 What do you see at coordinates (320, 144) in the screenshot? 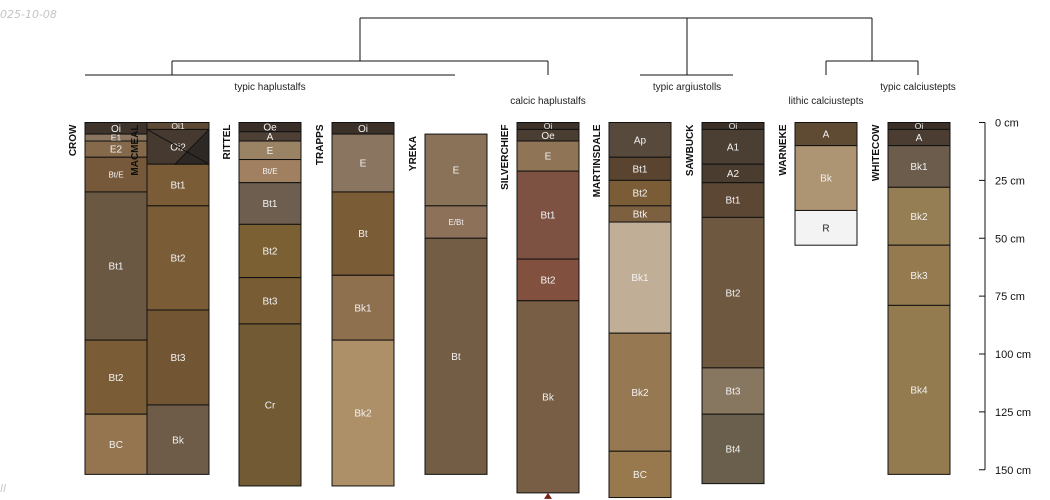
I see `profile-name: TRAPPS` at bounding box center [320, 144].